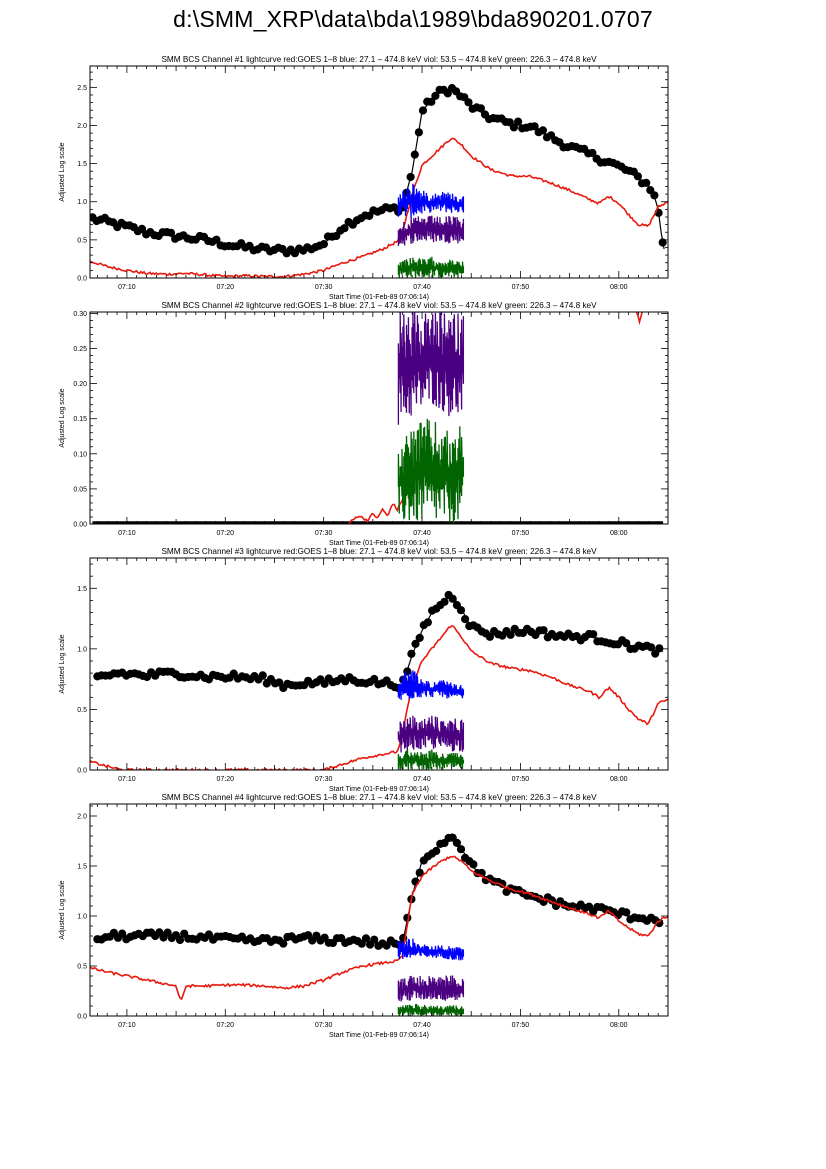 This screenshot has width=826, height=1169. I want to click on y-tick-label: 0.20, so click(80, 384).